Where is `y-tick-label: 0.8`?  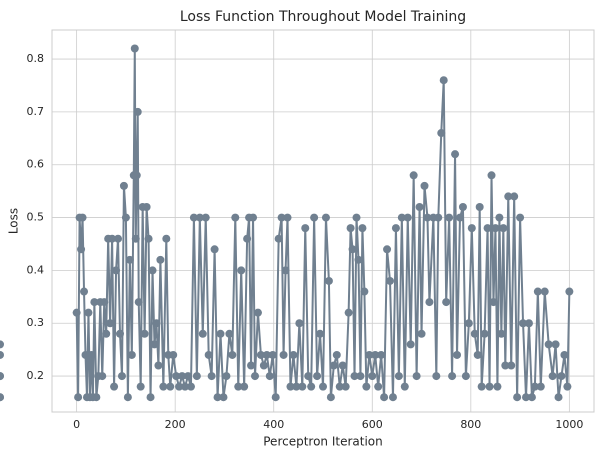 y-tick-label: 0.8 is located at coordinates (36, 58).